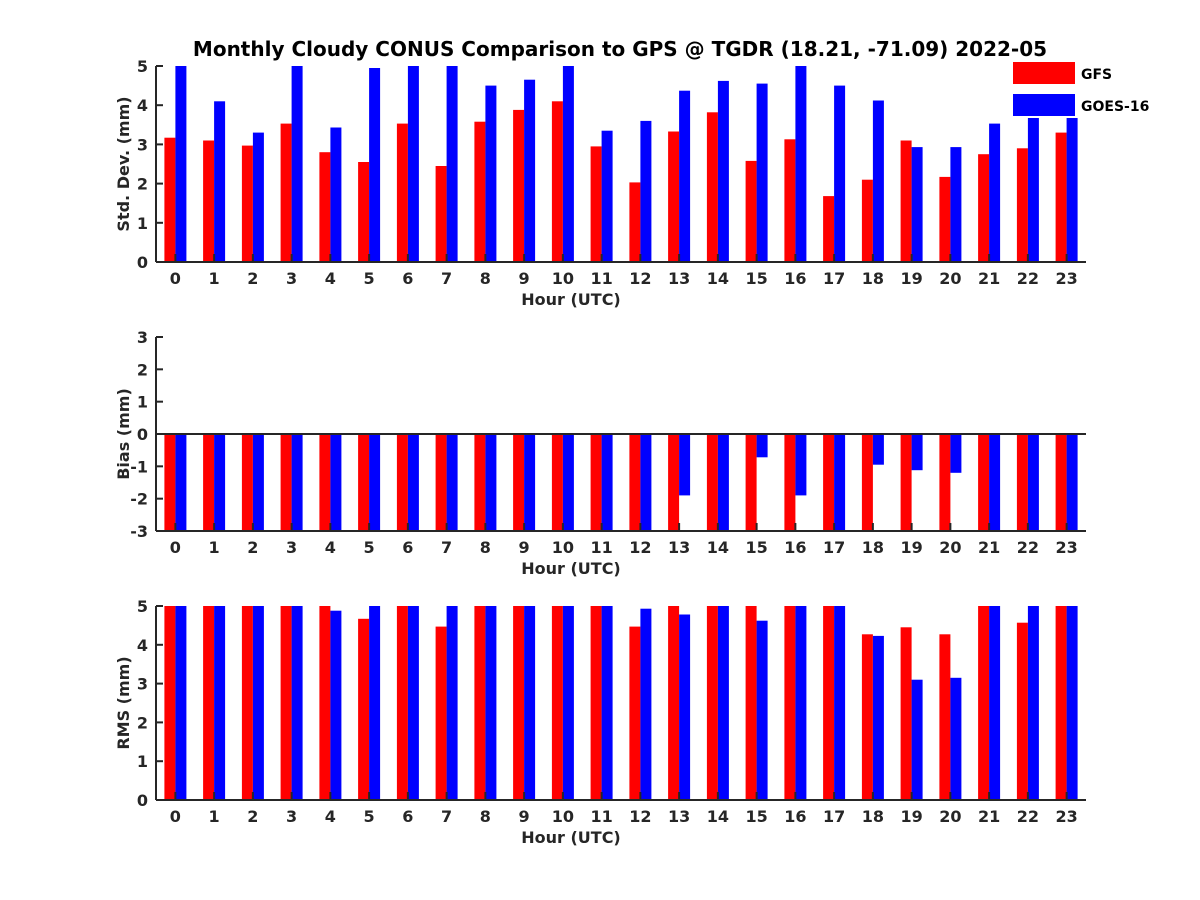 This screenshot has width=1200, height=900. What do you see at coordinates (601, 816) in the screenshot?
I see `rms-x-tick-label: 11` at bounding box center [601, 816].